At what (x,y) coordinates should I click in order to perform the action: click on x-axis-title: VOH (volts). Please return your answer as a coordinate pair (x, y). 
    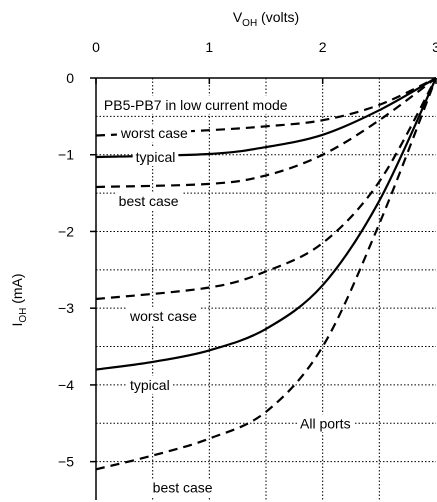
    Looking at the image, I should click on (266, 19).